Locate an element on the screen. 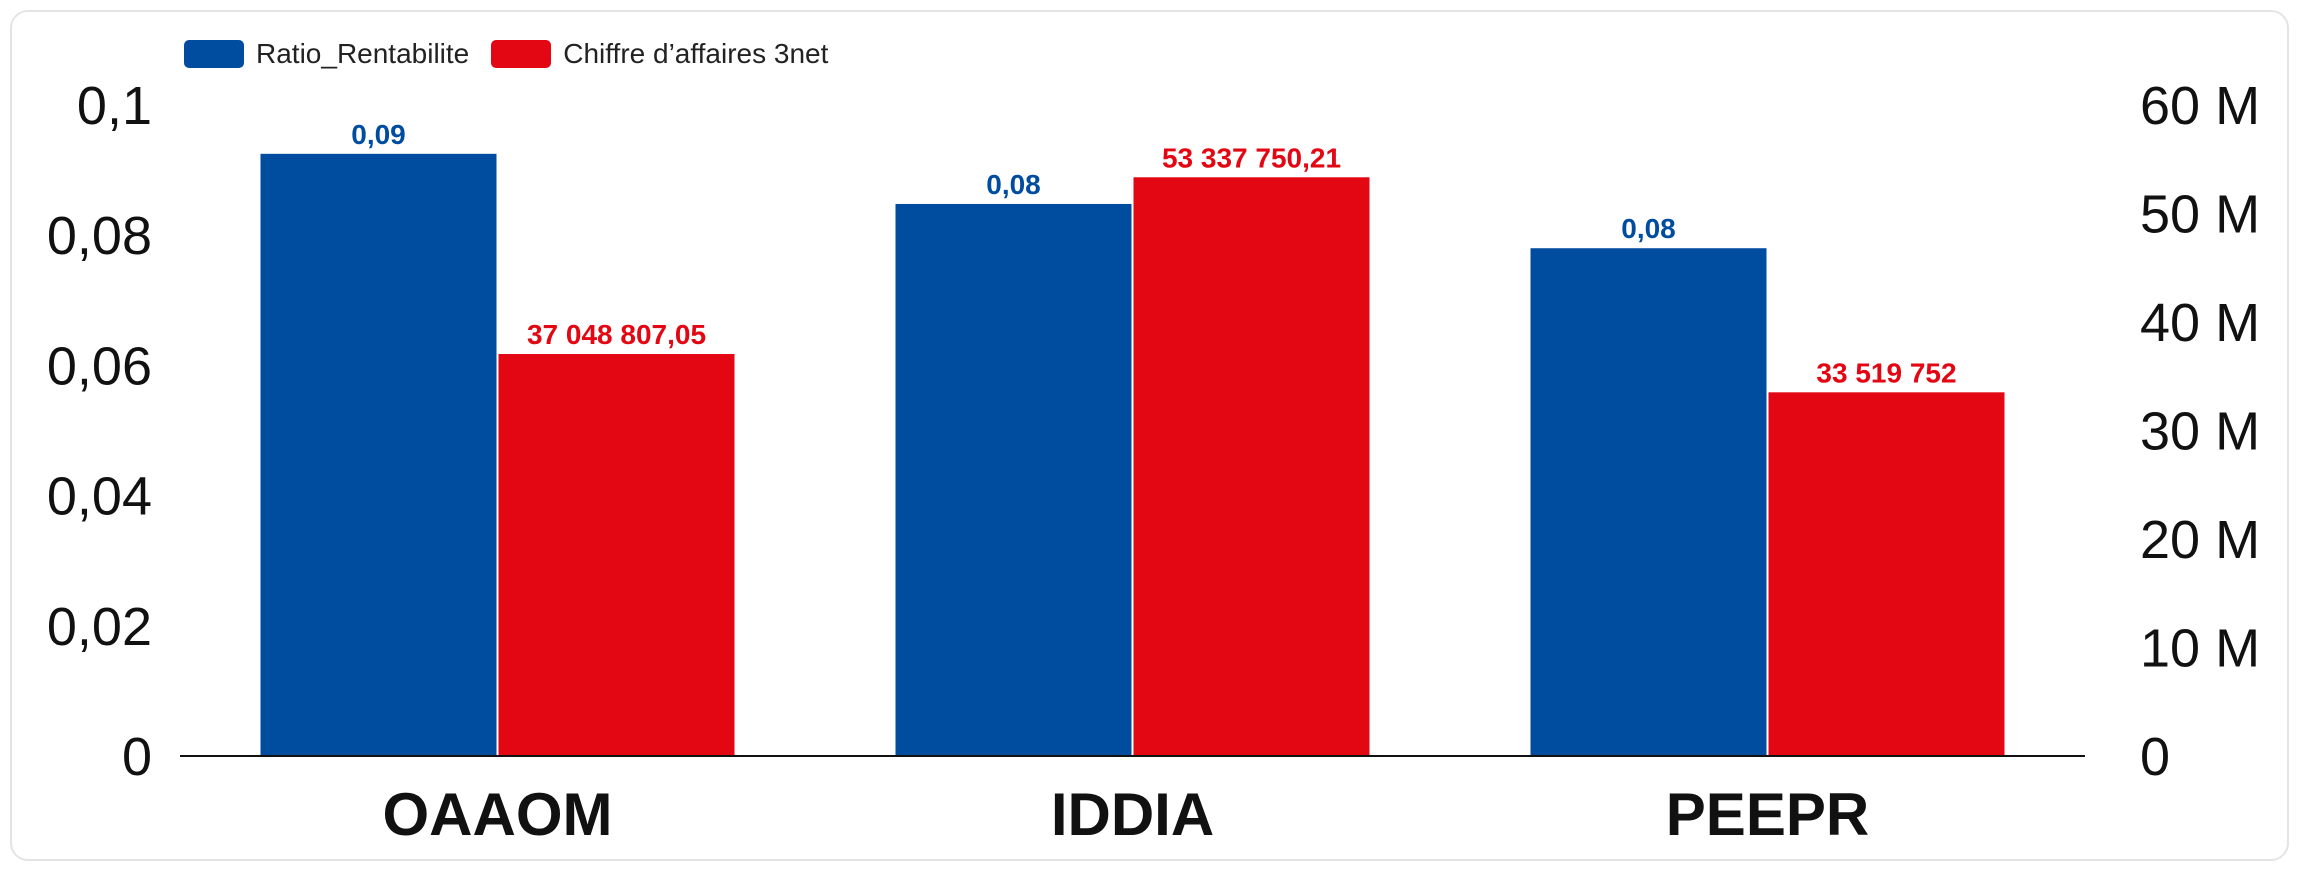 The image size is (2301, 871). y-left-tick-label: 0,1 is located at coordinates (114, 106).